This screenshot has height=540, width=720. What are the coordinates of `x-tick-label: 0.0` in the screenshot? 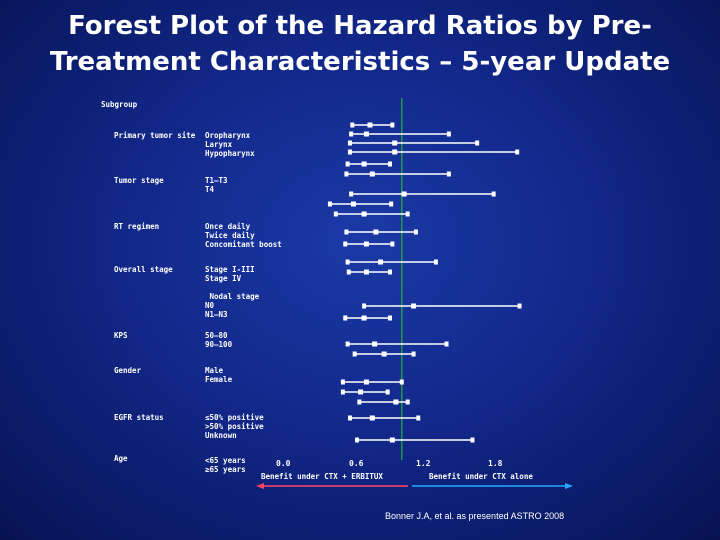 It's located at (283, 463).